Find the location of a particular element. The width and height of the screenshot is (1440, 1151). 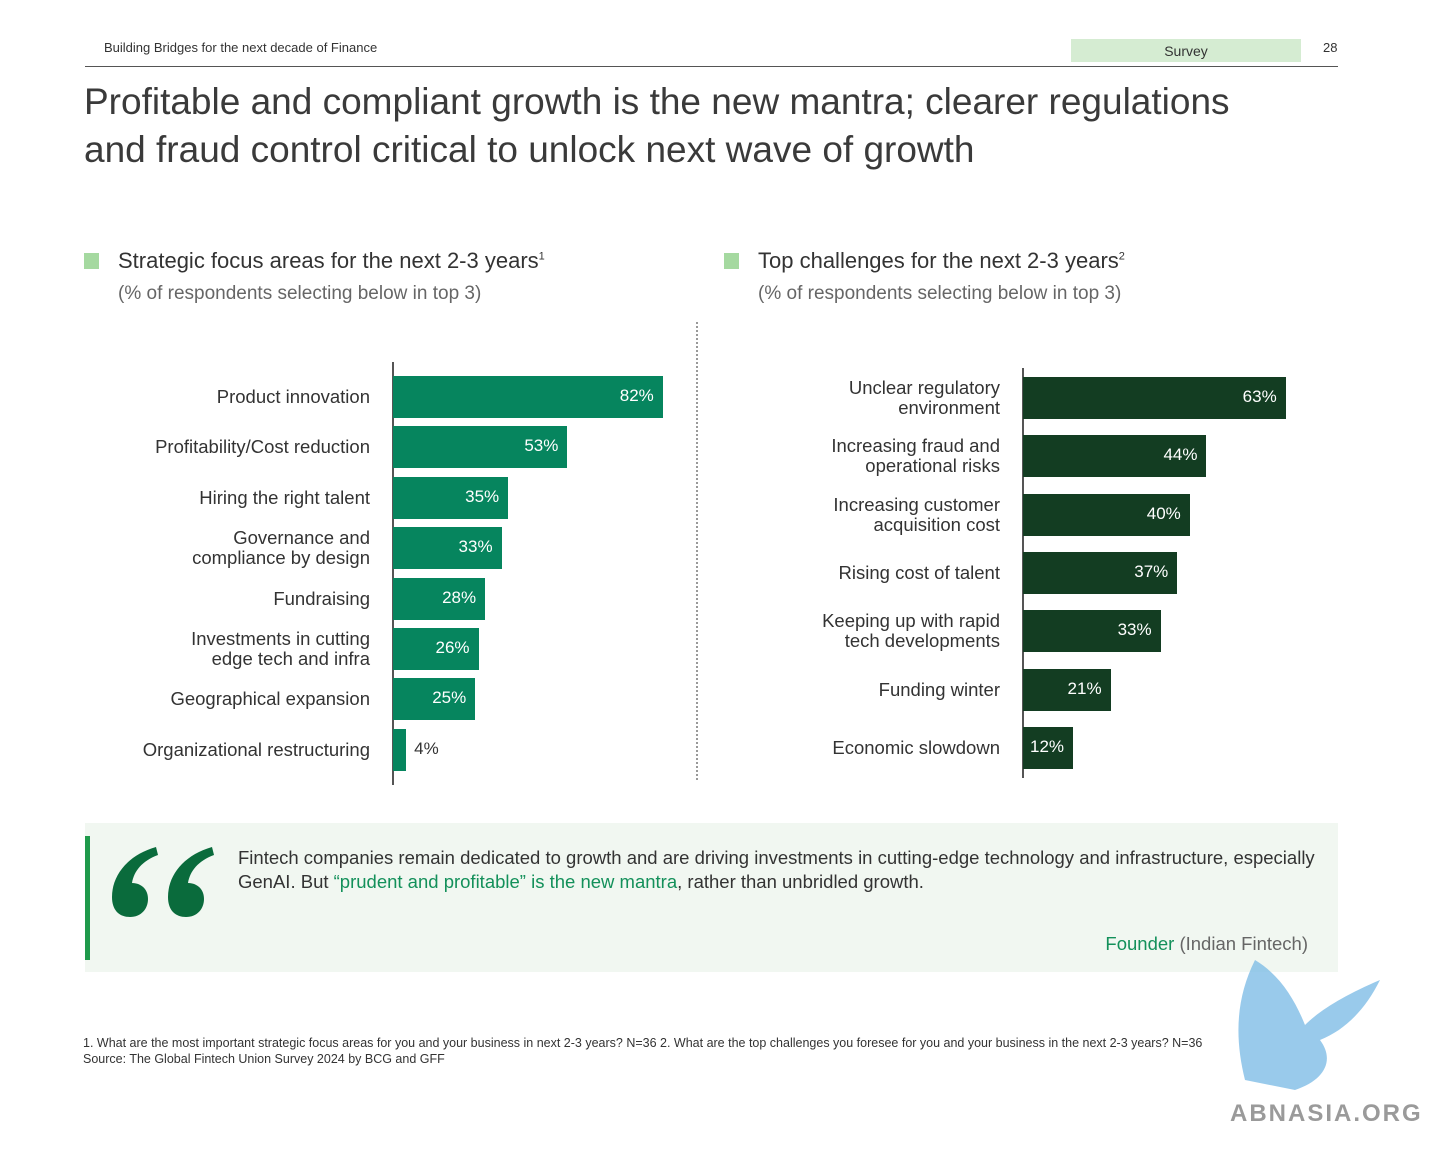

footnote-ref: 2 is located at coordinates (1121, 256).